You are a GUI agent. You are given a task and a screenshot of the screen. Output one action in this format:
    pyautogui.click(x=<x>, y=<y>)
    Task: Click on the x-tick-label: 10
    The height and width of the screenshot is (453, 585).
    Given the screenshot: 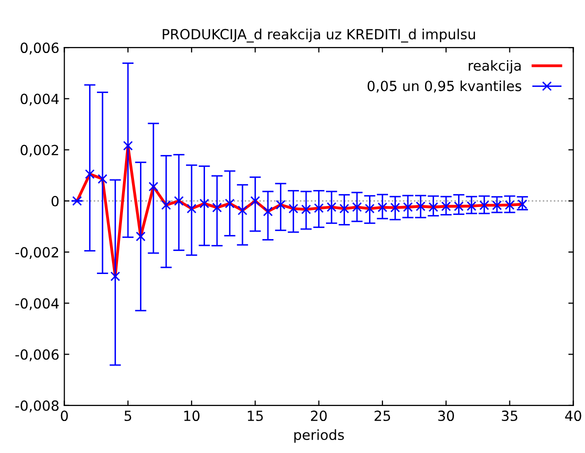 What is the action you would take?
    pyautogui.click(x=192, y=416)
    